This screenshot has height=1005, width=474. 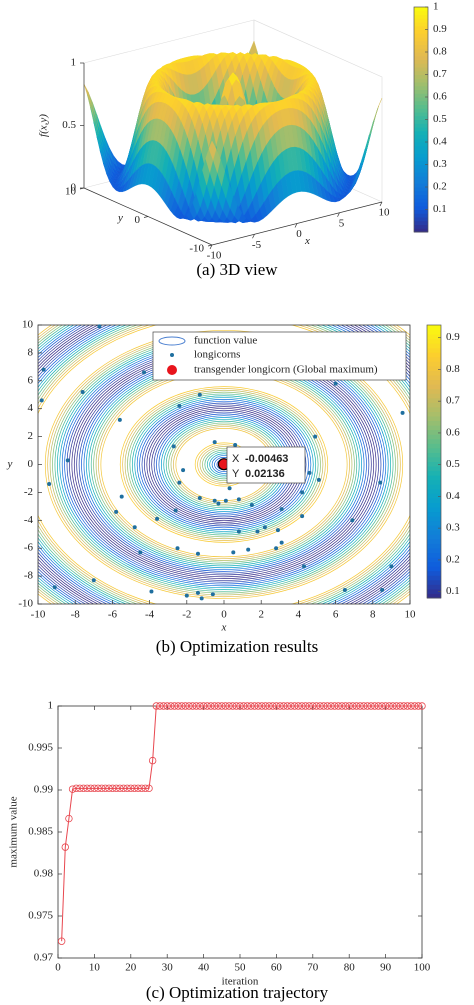 What do you see at coordinates (210, 245) in the screenshot?
I see `y-tick` at bounding box center [210, 245].